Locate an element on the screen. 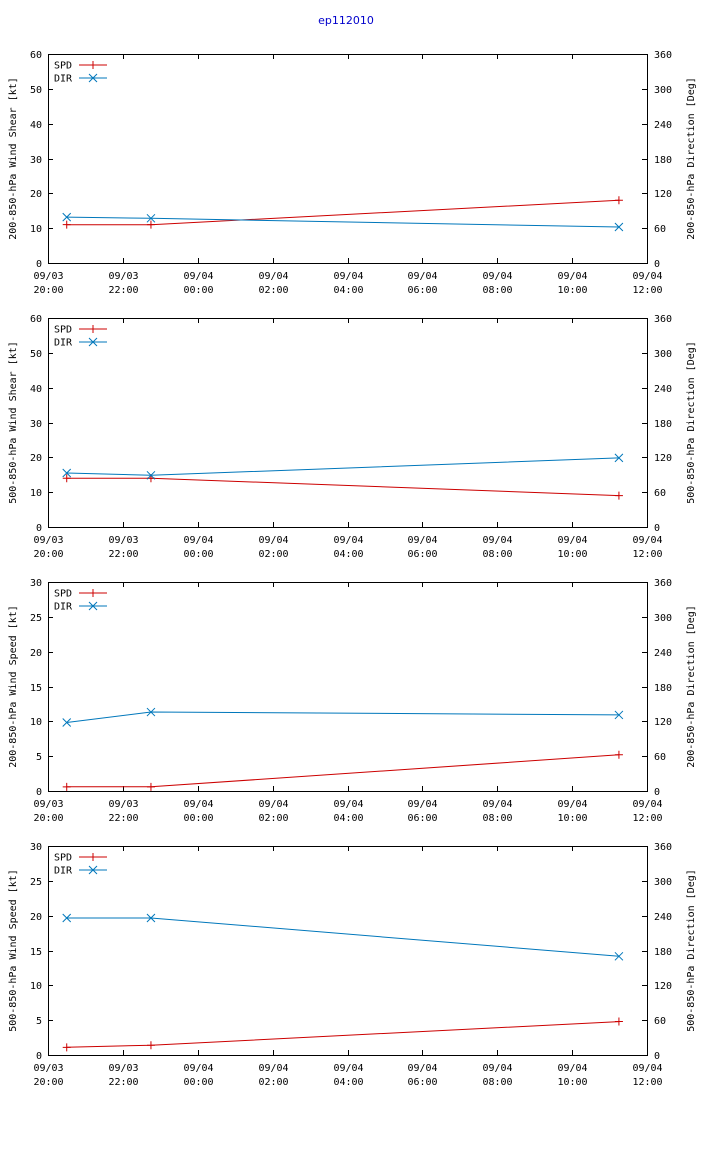 The image size is (704, 1156). y-tick-label: 60 is located at coordinates (36, 319).